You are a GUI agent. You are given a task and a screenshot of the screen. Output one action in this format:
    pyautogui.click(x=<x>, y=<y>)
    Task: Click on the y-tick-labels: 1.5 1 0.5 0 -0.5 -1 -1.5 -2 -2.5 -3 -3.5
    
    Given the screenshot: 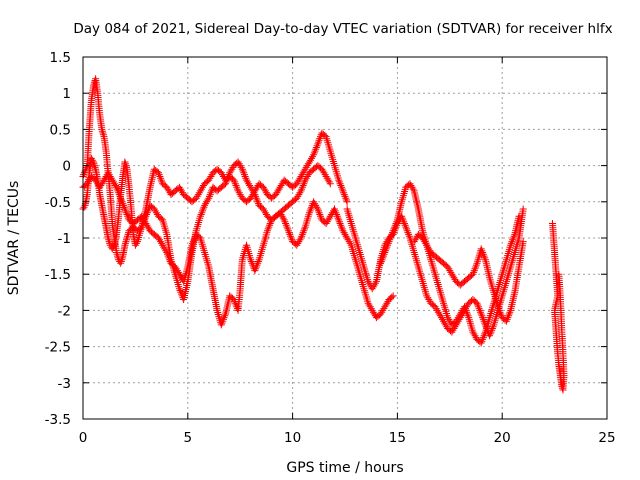 What is the action you would take?
    pyautogui.click(x=58, y=239)
    